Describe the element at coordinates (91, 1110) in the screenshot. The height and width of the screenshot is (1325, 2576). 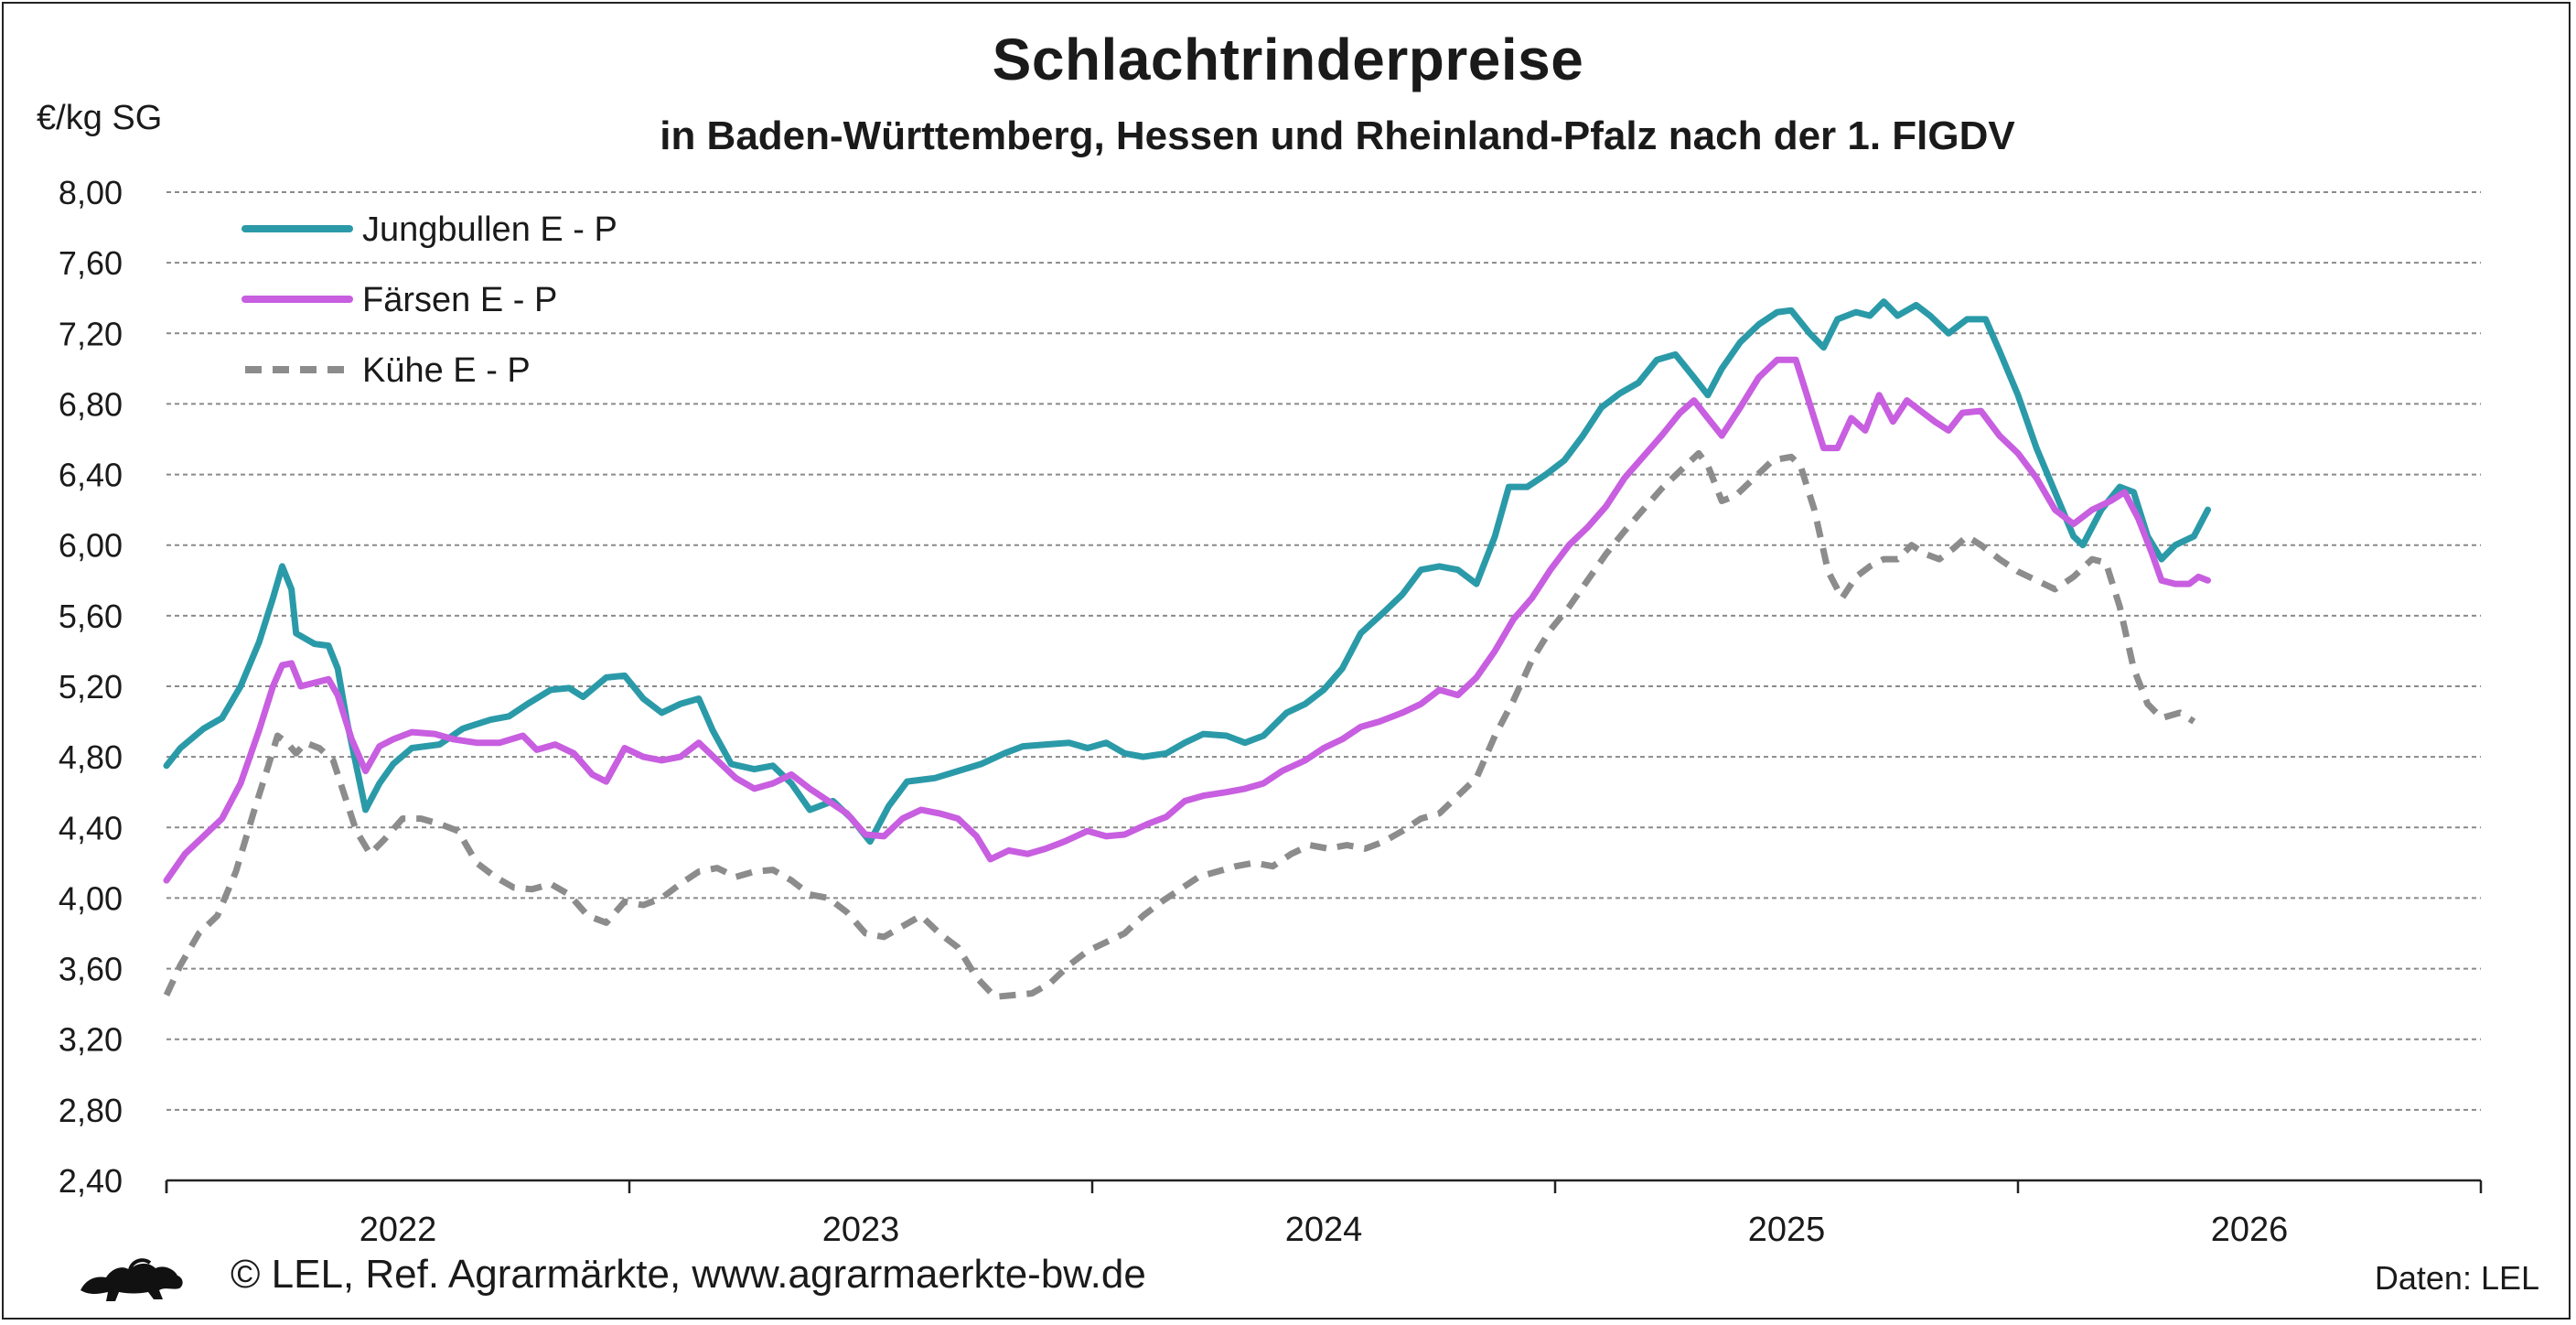
I see `y-tick-label: 2,80` at that location.